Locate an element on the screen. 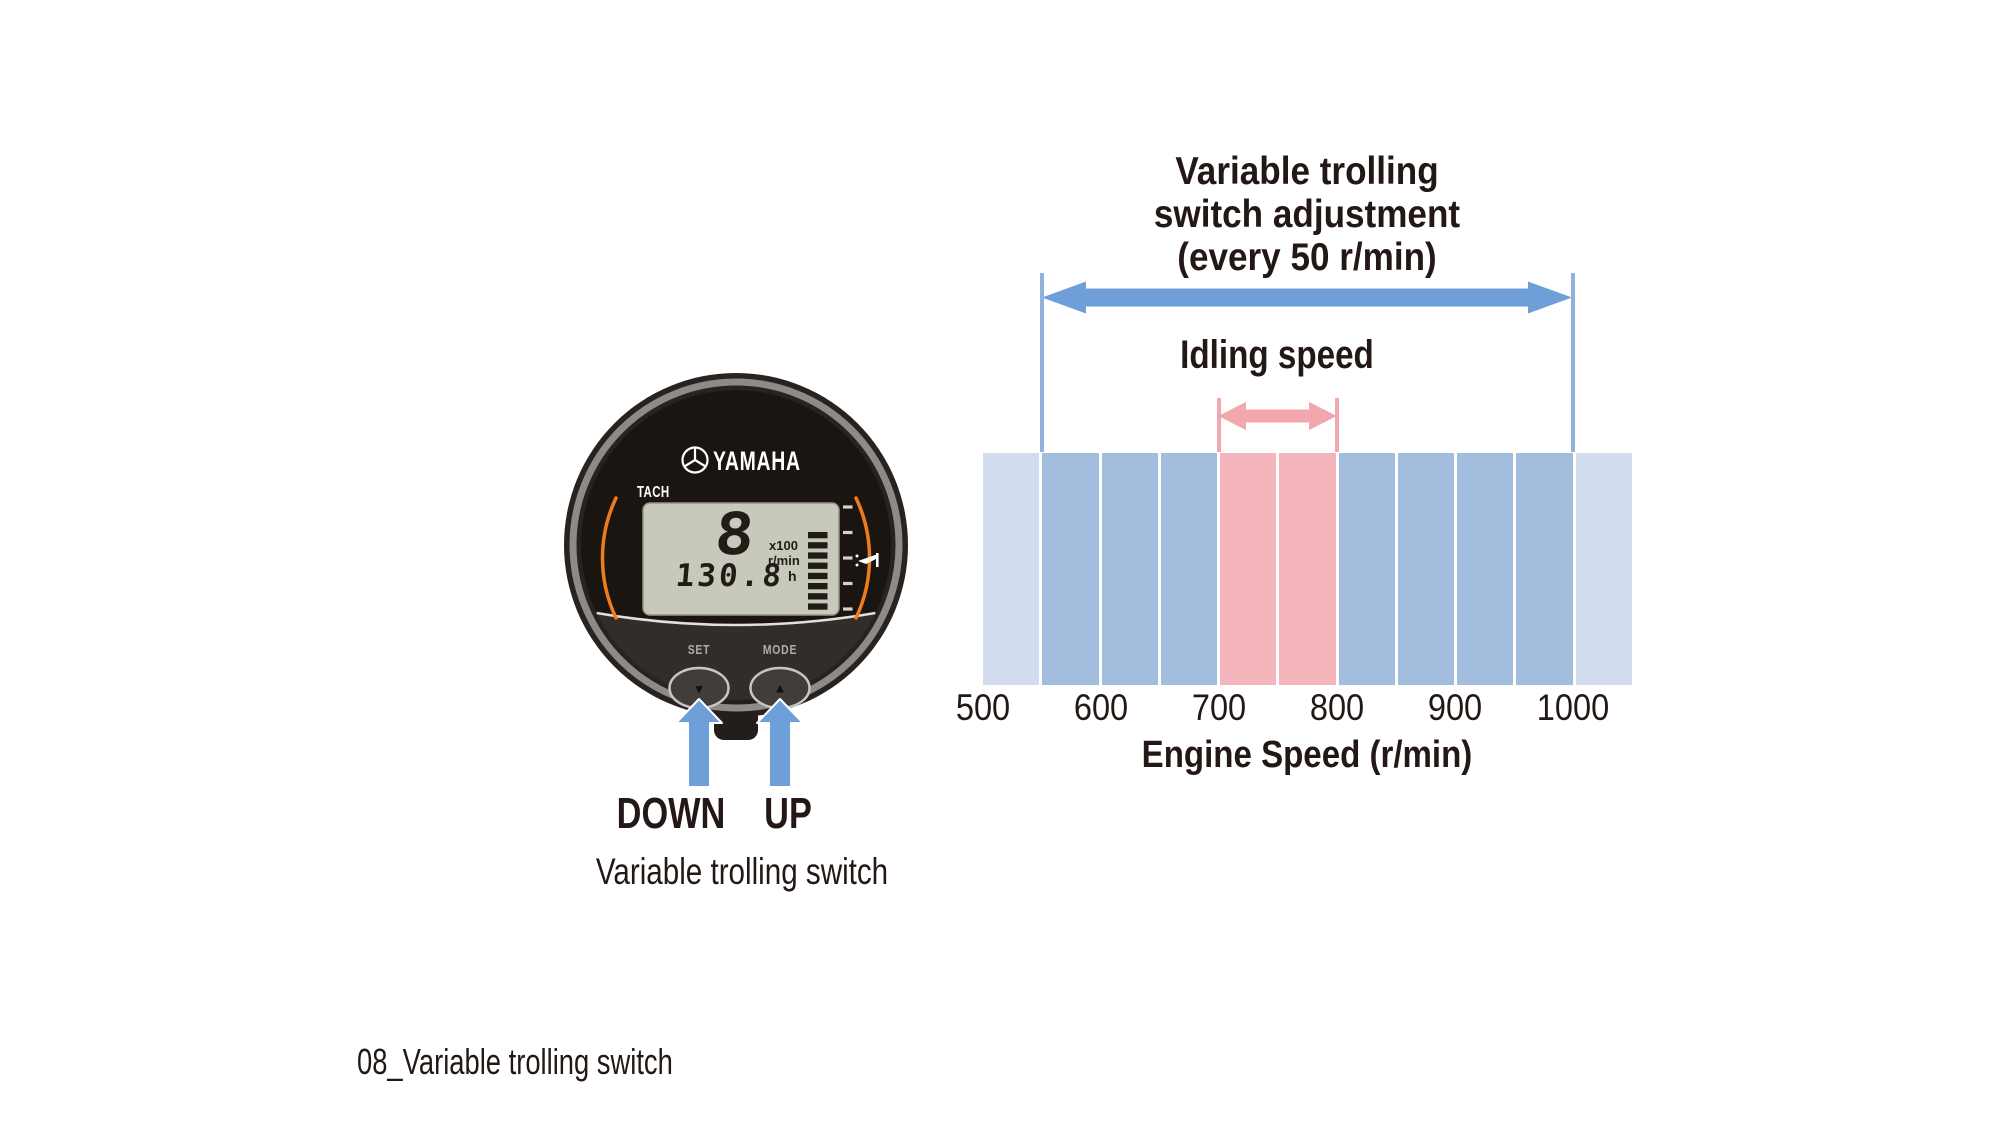 The width and height of the screenshot is (2000, 1125). trim-indicator-icon is located at coordinates (867, 560).